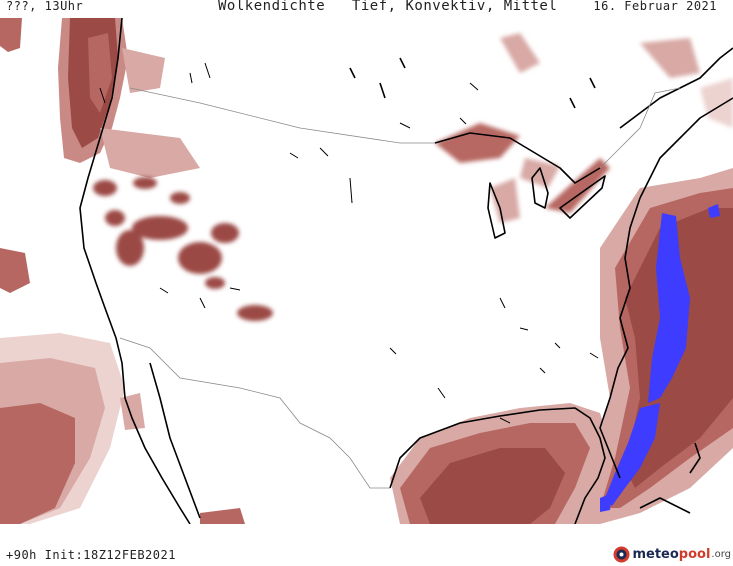 The width and height of the screenshot is (733, 566). I want to click on convective-band, so click(660, 358).